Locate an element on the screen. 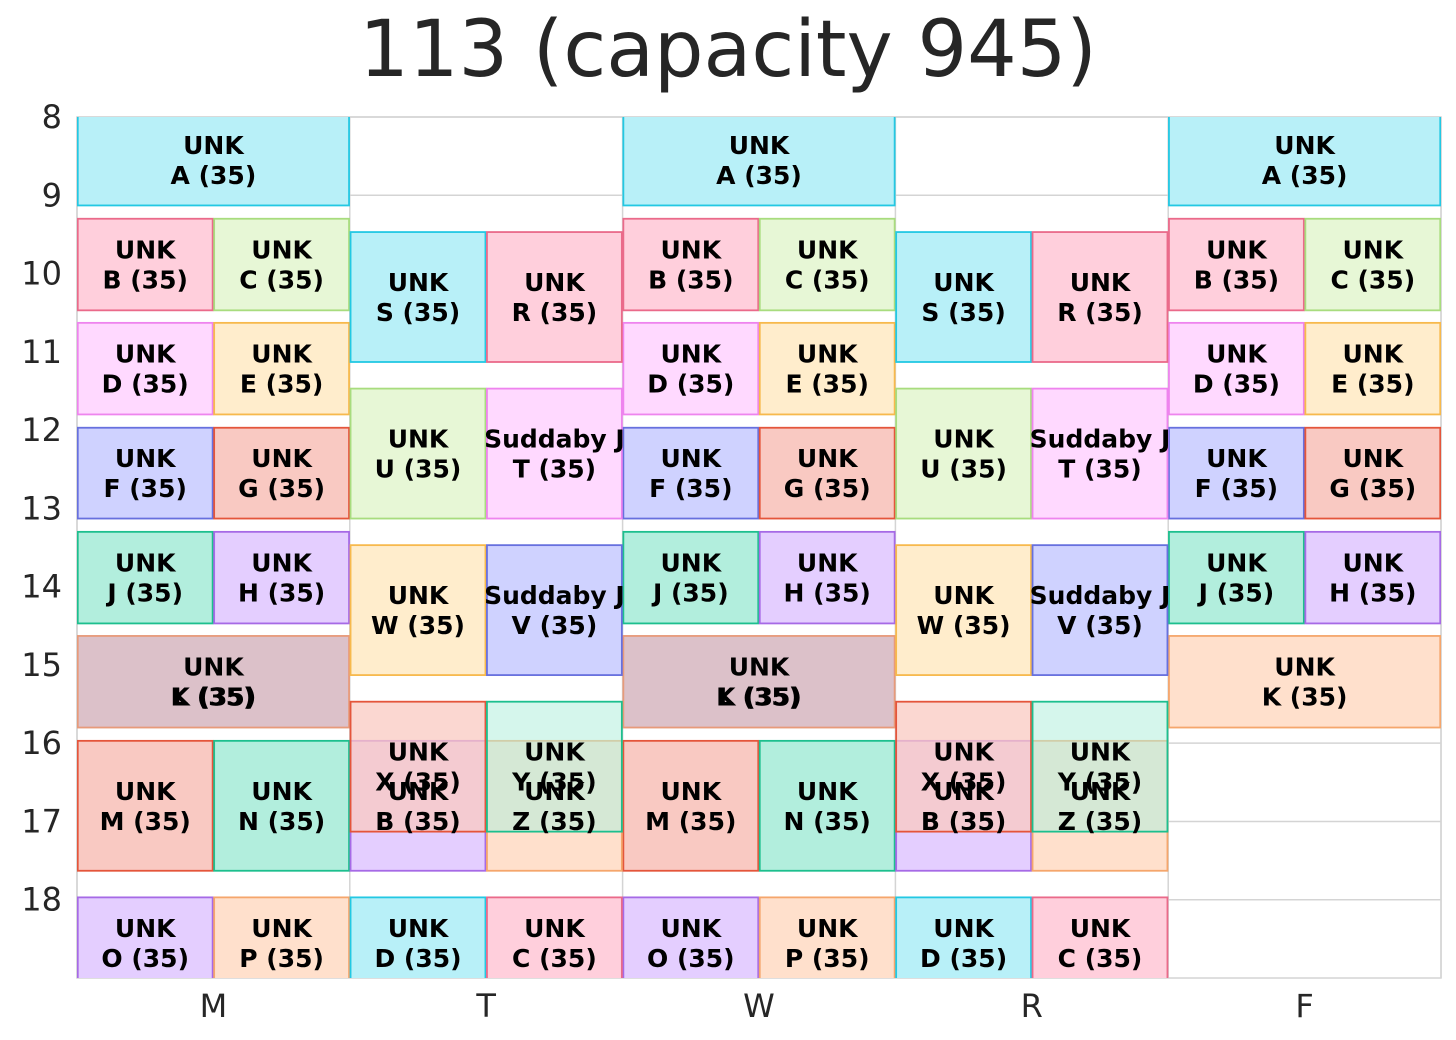 This screenshot has height=1040, width=1456. event-section: S (35) is located at coordinates (963, 312).